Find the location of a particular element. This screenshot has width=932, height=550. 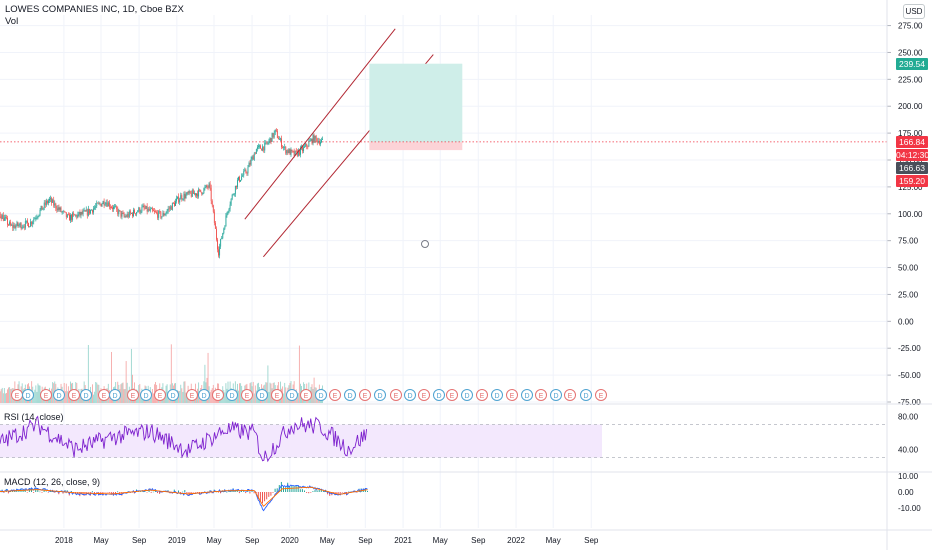

entry-price-tag: 166.63 is located at coordinates (912, 167).